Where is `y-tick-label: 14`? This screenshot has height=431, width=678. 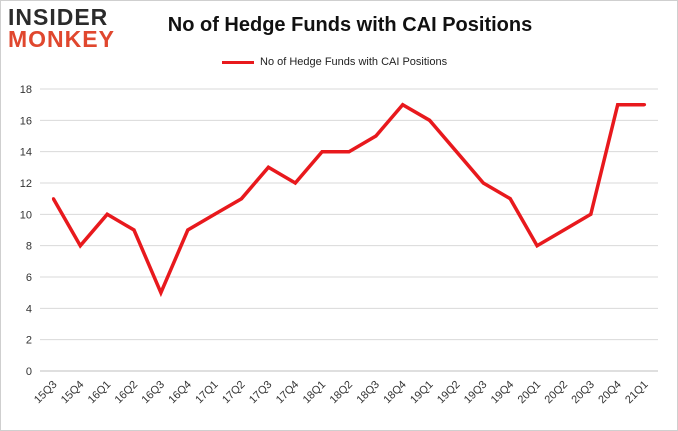 y-tick-label: 14 is located at coordinates (26, 153).